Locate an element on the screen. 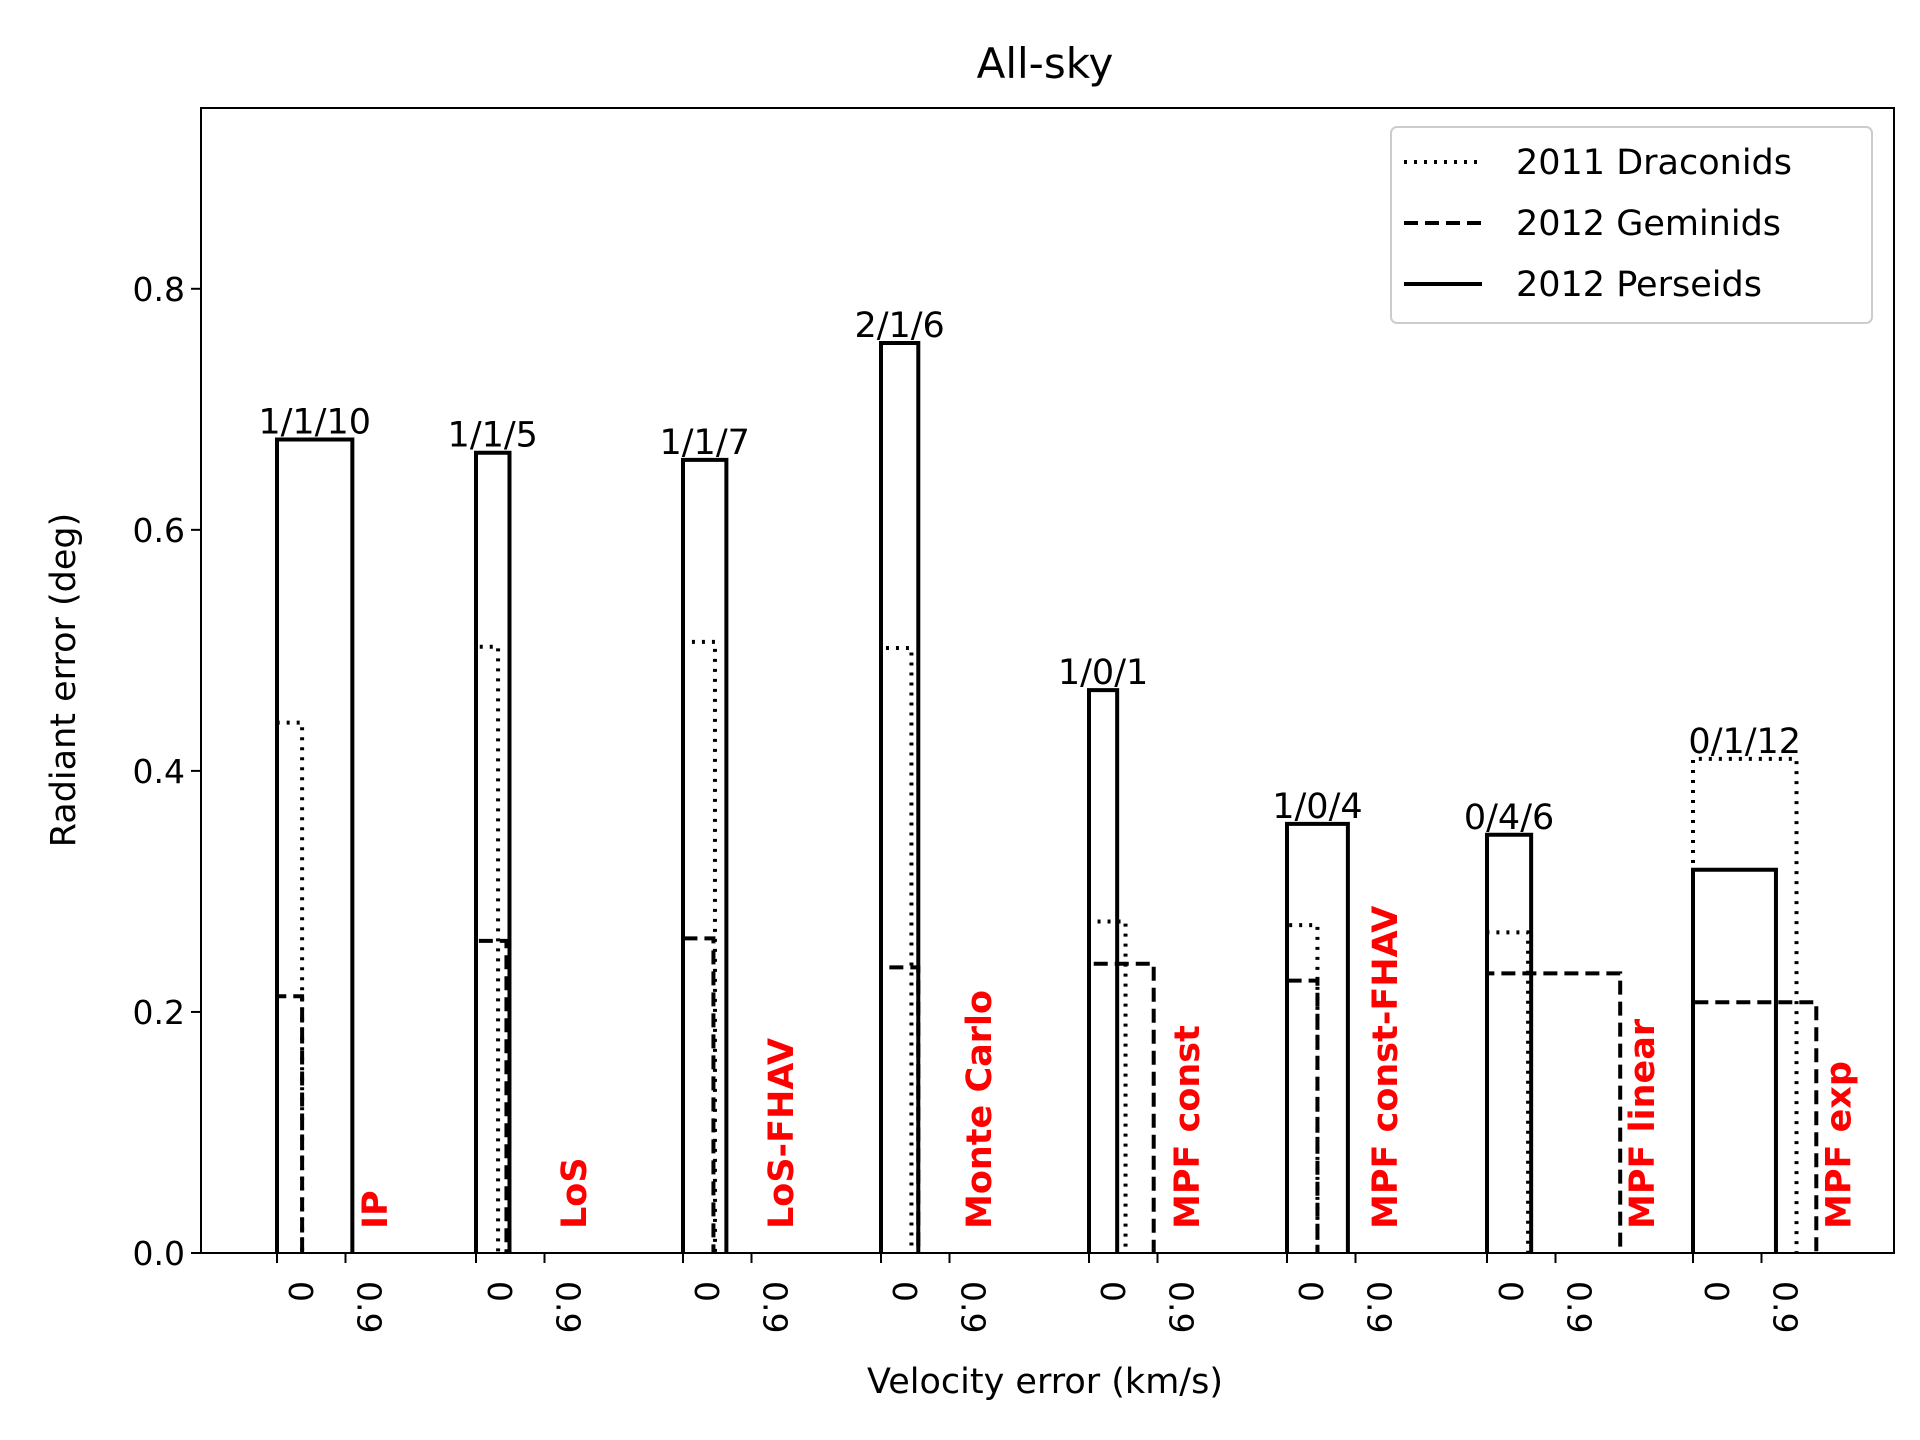 The height and width of the screenshot is (1440, 1920). legend-box is located at coordinates (1631, 225).